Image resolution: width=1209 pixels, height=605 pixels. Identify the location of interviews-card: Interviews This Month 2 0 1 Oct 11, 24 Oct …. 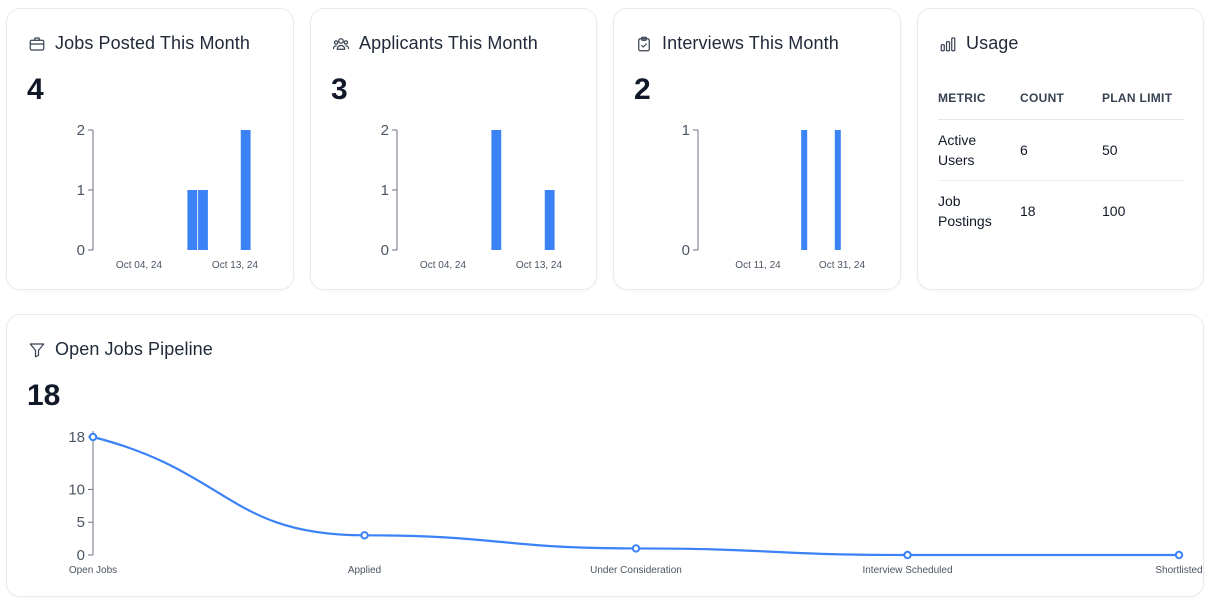
(757, 149).